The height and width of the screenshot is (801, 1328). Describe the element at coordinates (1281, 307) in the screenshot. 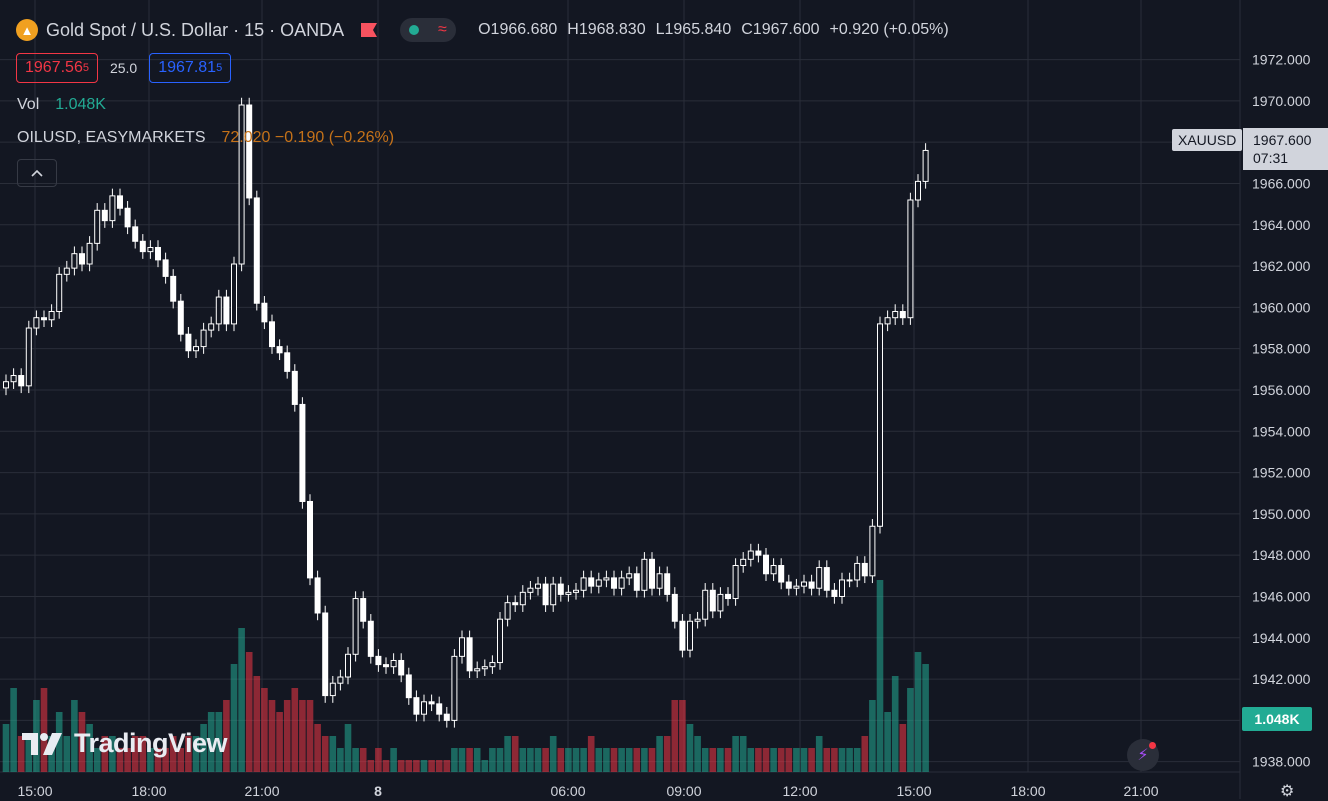

I see `price-tick-label: 1960.000` at that location.